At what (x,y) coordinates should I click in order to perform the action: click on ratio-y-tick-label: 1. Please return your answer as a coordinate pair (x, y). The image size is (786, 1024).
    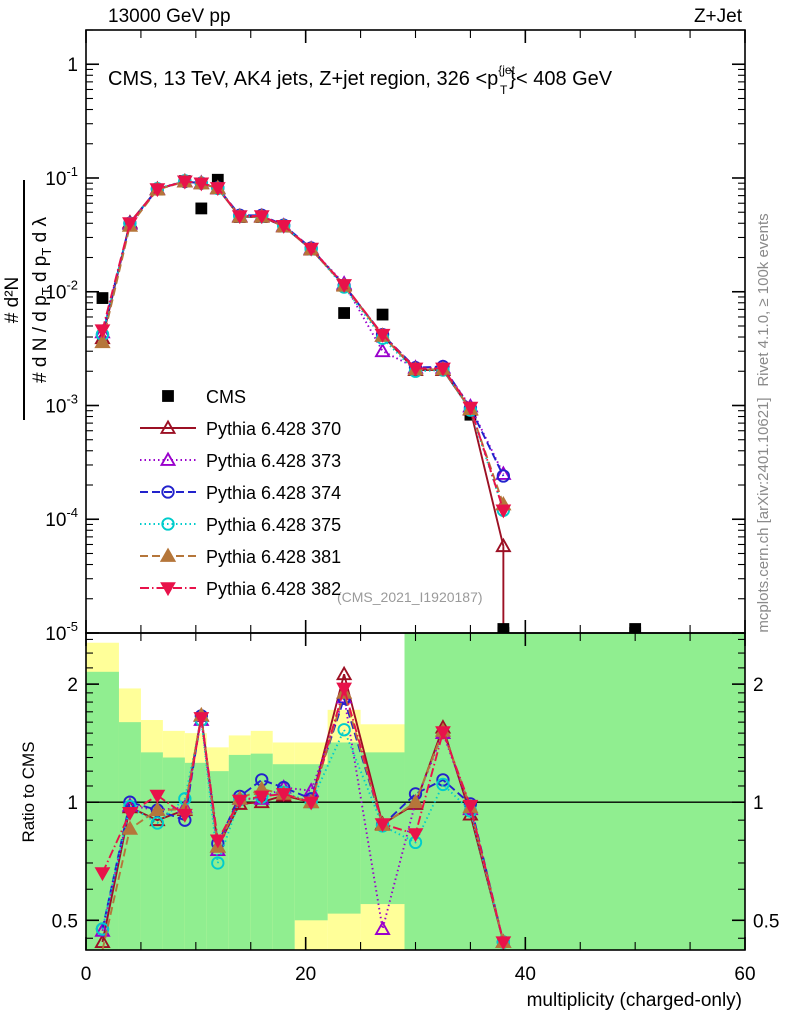
    Looking at the image, I should click on (72, 803).